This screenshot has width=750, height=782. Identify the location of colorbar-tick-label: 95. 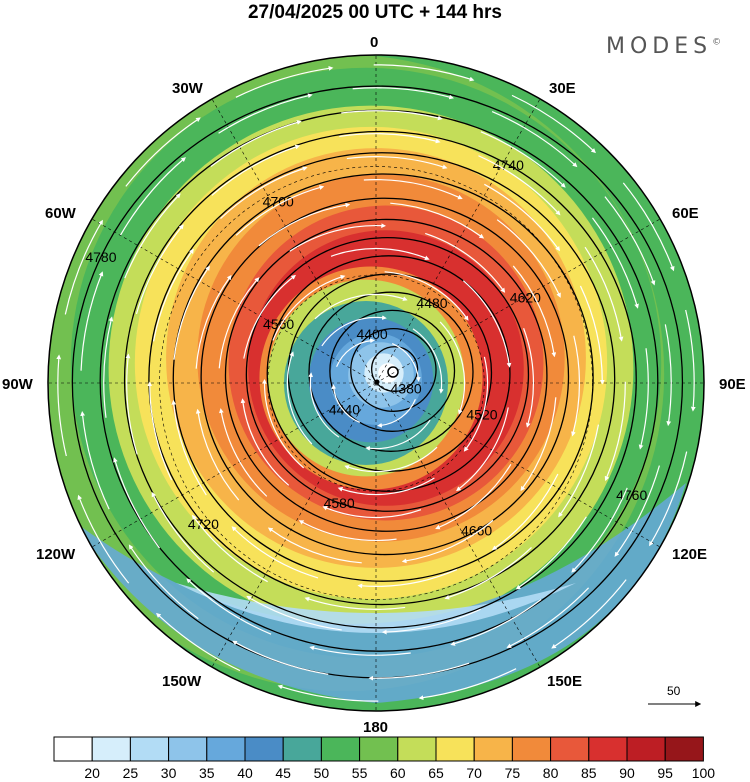
(665, 773).